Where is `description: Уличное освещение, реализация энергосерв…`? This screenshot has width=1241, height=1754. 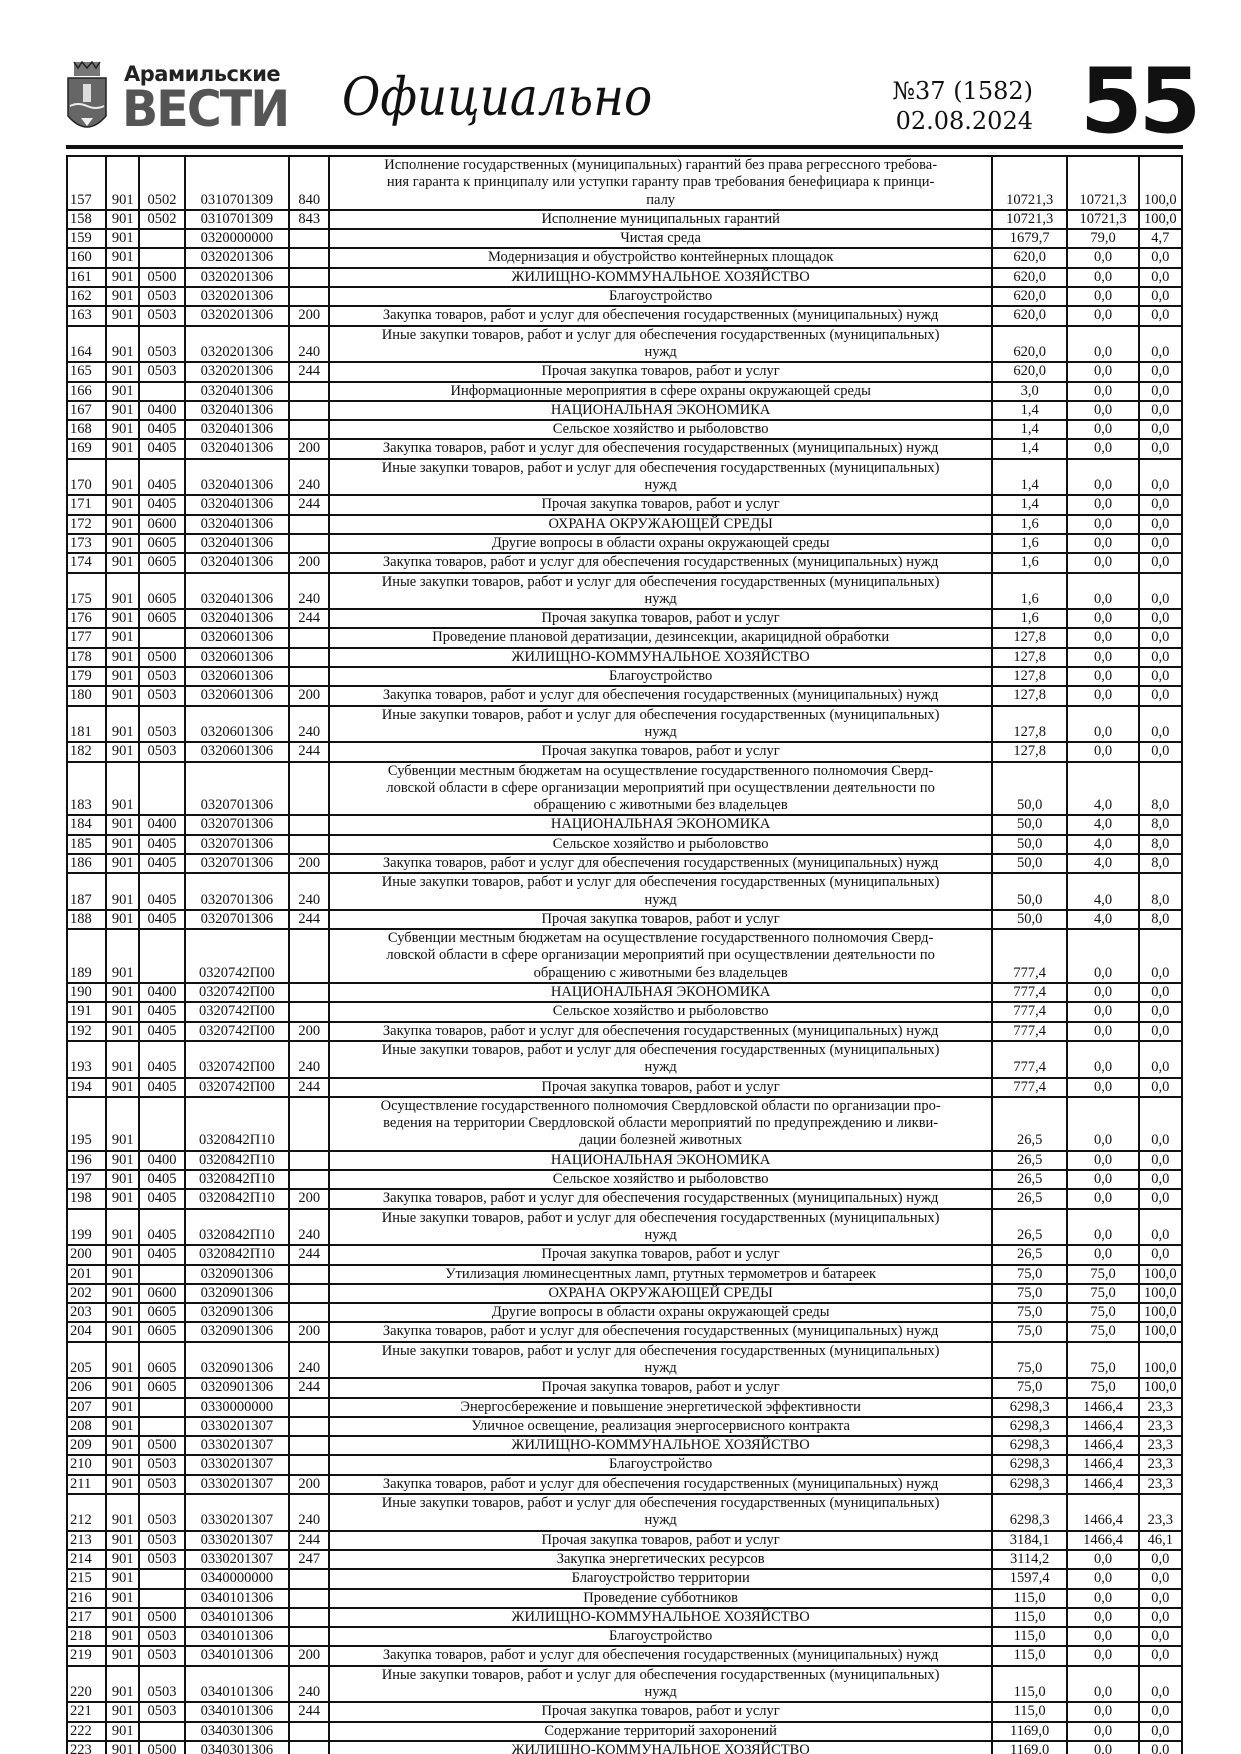
description: Уличное освещение, реализация энергосерв… is located at coordinates (660, 1426).